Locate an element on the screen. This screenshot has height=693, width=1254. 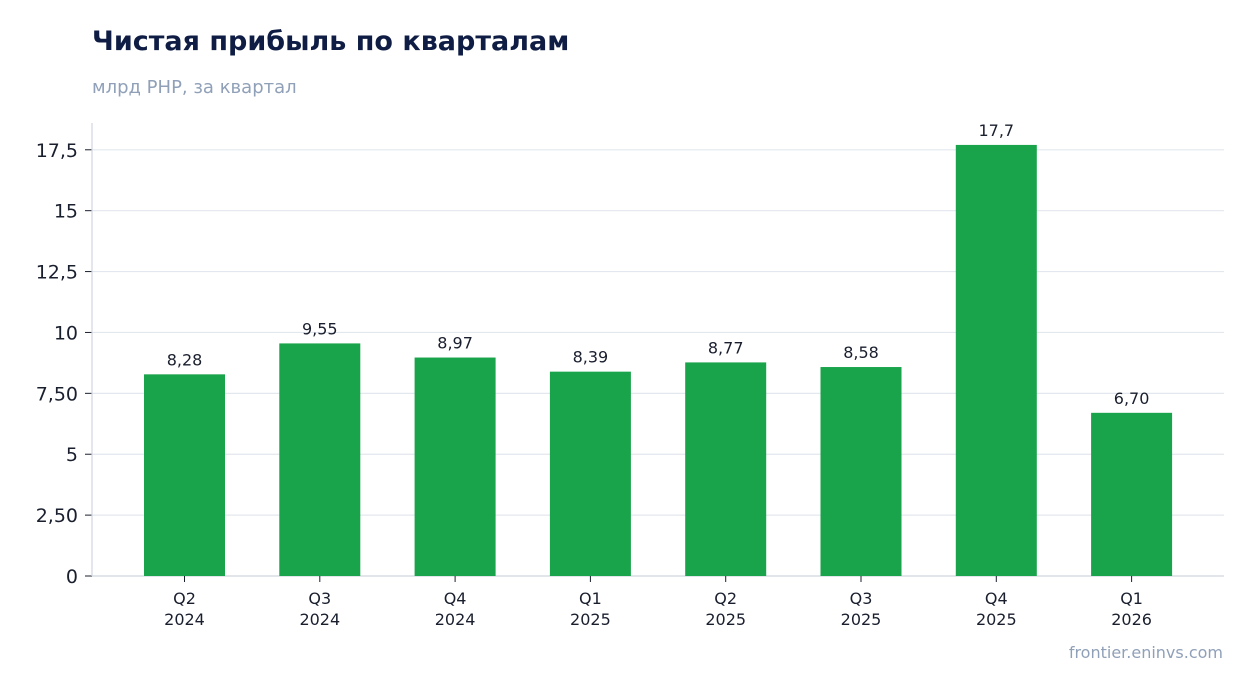
data-label: 17,7 is located at coordinates (996, 130).